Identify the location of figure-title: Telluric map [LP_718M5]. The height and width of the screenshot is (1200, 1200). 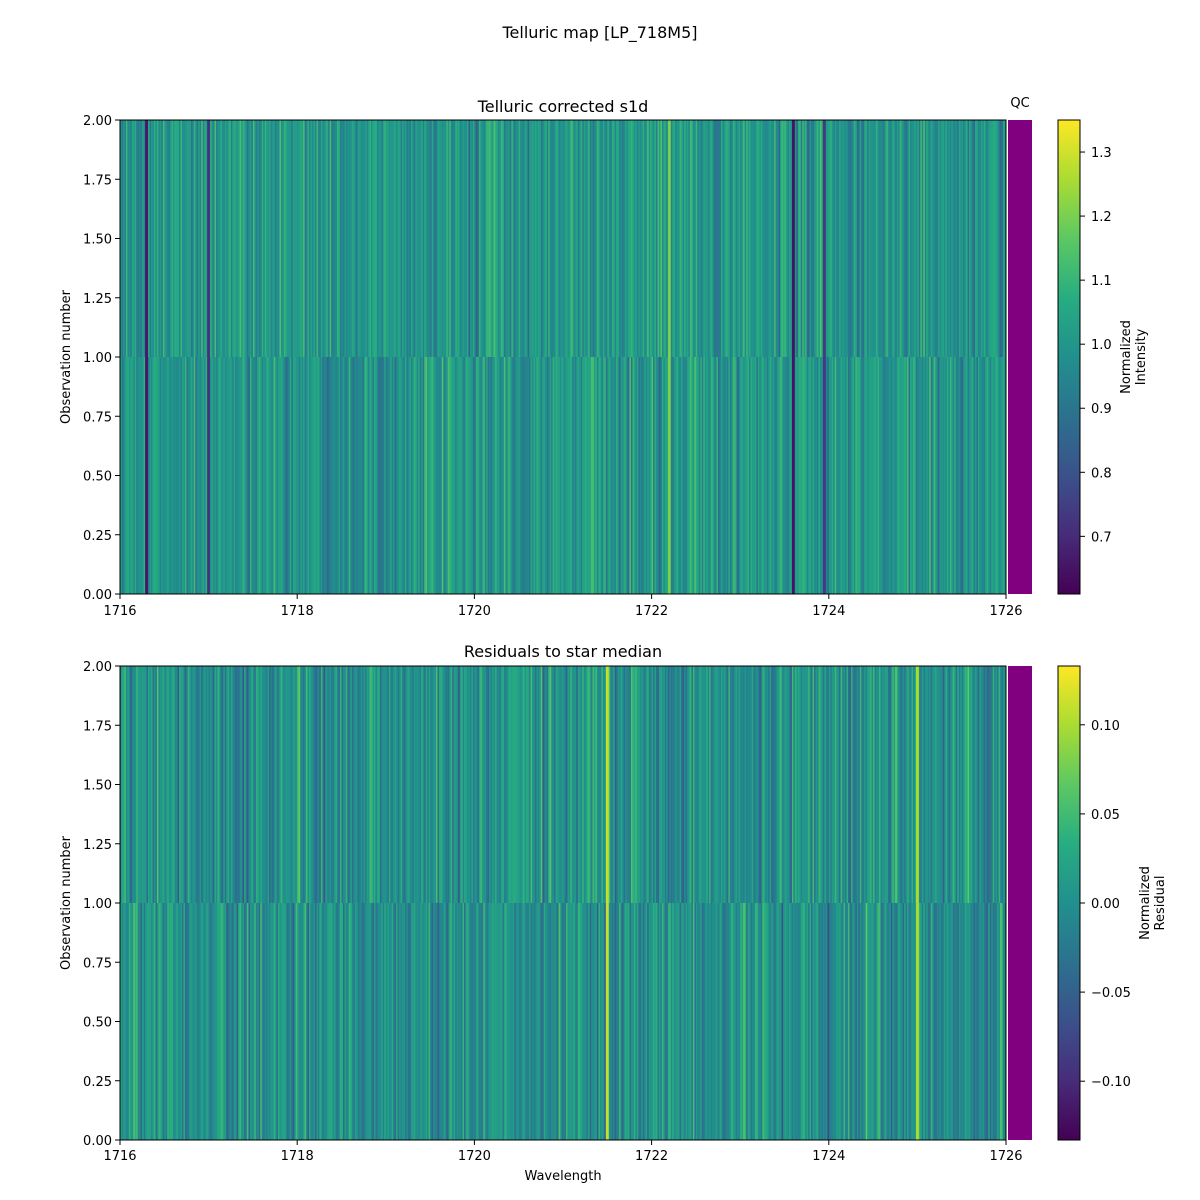
(599, 33).